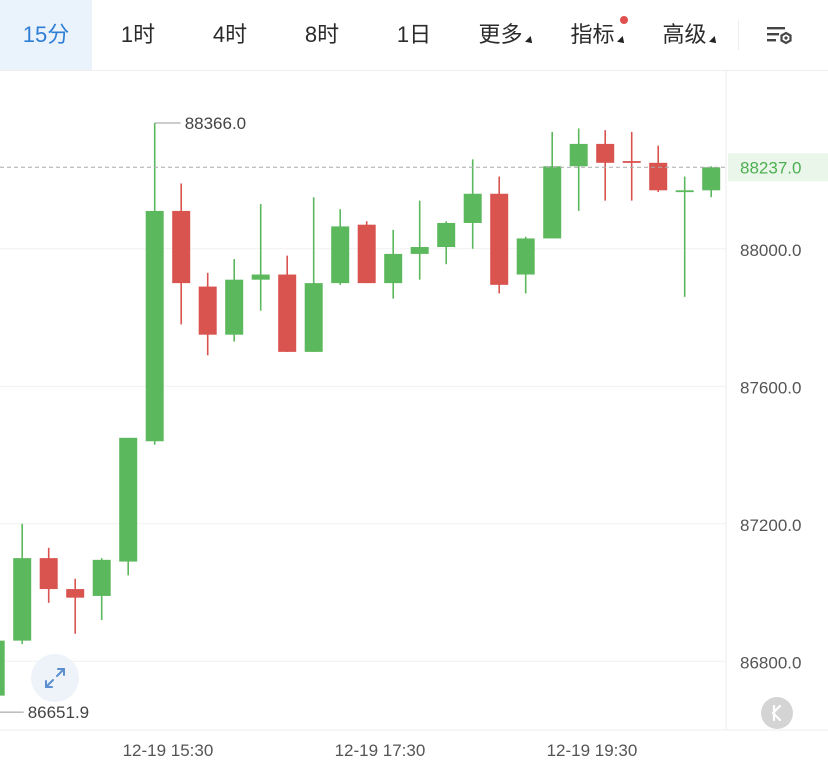 Image resolution: width=828 pixels, height=774 pixels. Describe the element at coordinates (168, 750) in the screenshot. I see `x-tick-label: 12-19 15:30` at that location.